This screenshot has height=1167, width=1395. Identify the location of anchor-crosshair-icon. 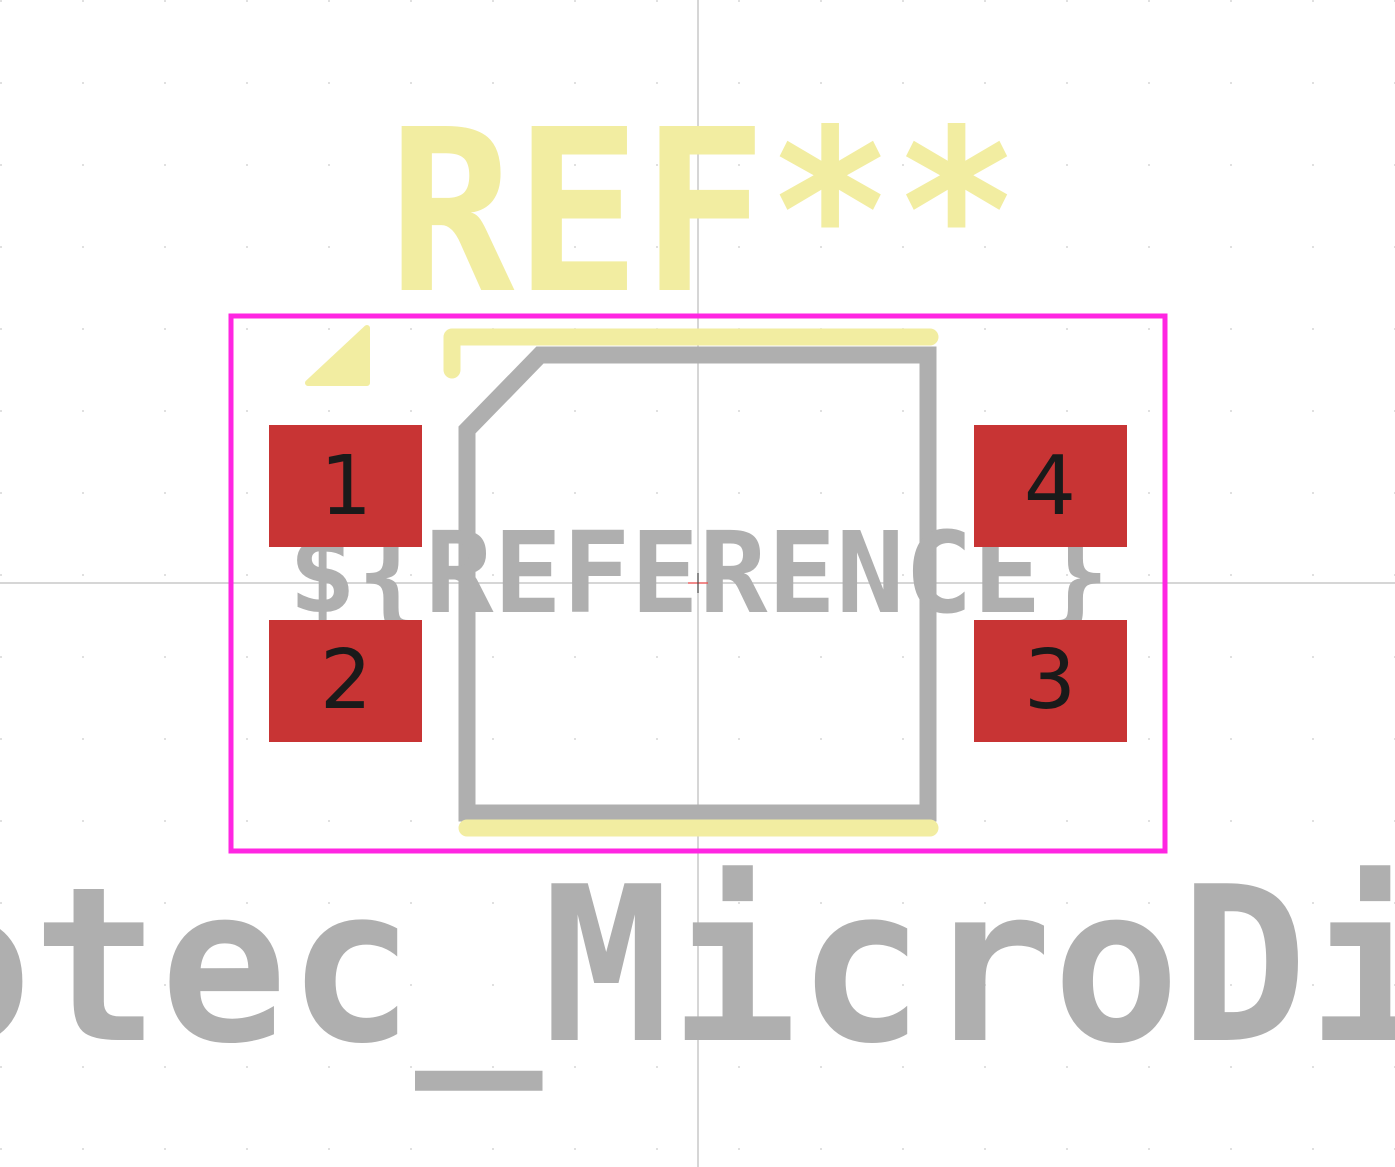
(698, 583).